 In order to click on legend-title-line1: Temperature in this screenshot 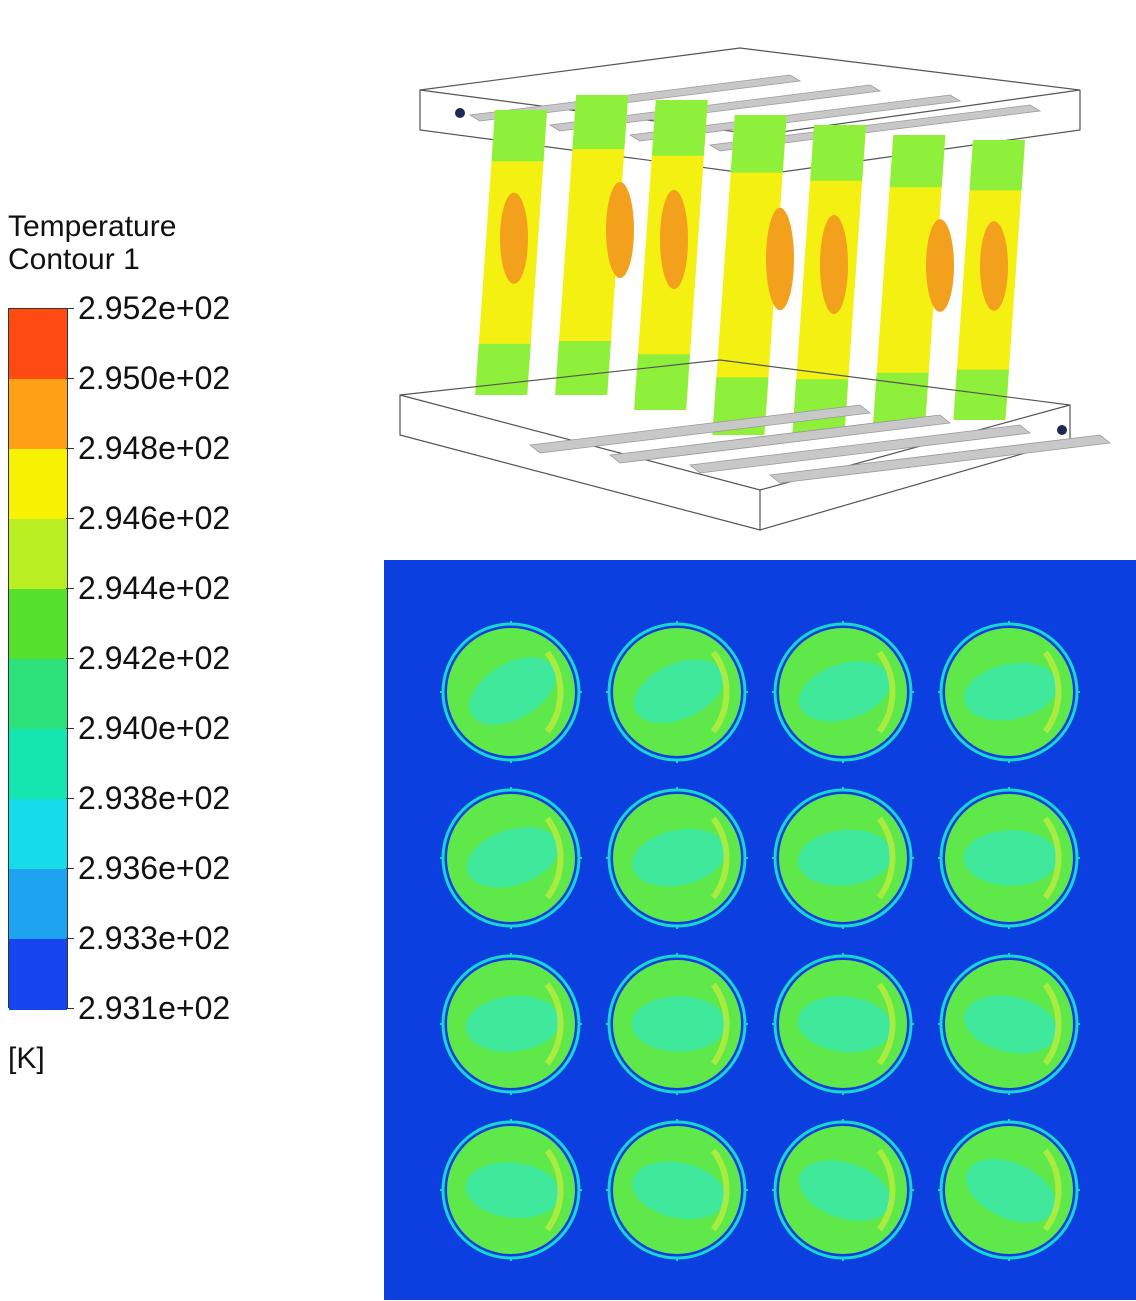, I will do `click(92, 226)`.